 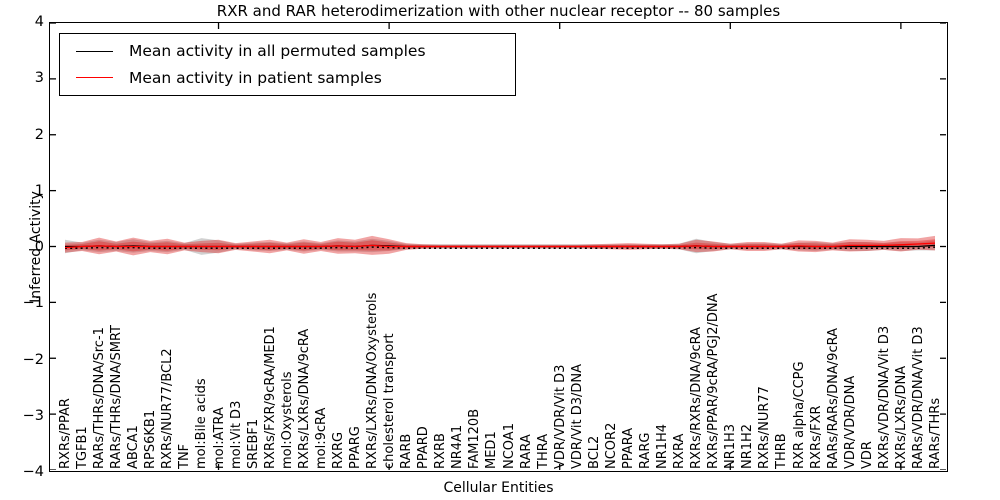 I want to click on x-tick-label: THRB, so click(x=782, y=451).